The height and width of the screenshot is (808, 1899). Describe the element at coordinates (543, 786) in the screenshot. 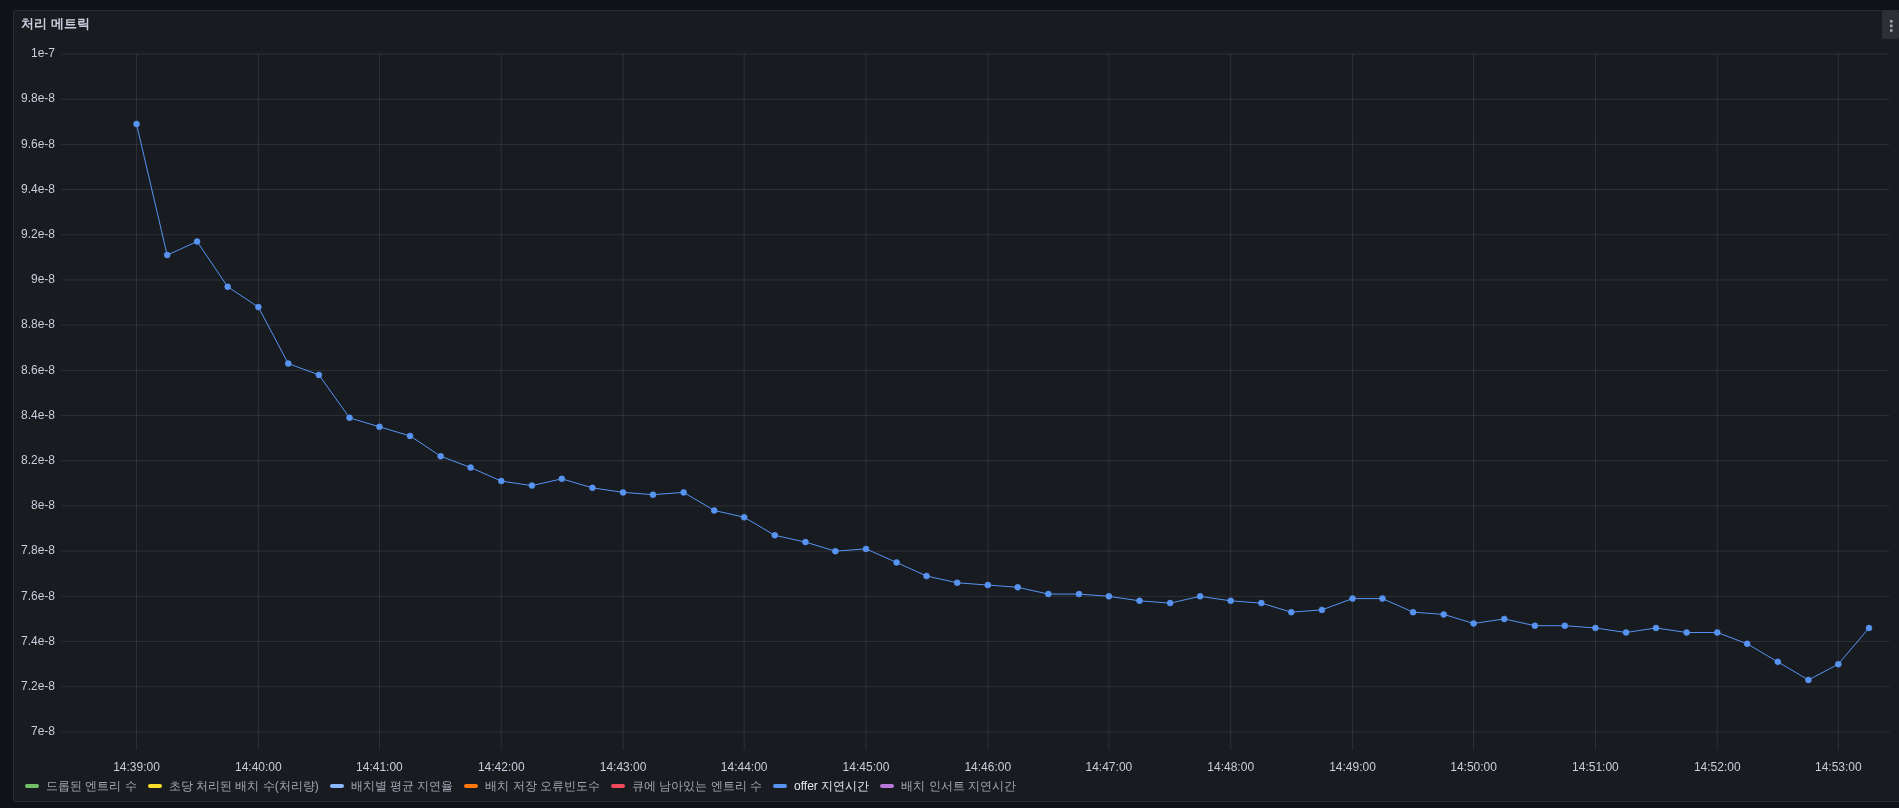

I see `legend-label: 배치 저장 오류빈도수` at that location.